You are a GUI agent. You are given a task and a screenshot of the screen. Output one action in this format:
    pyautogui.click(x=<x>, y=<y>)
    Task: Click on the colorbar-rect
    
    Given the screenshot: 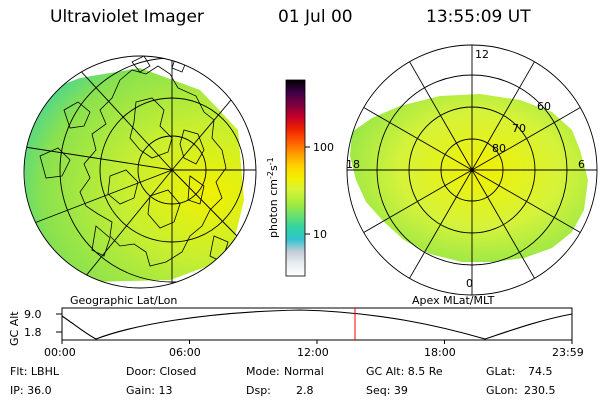 What is the action you would take?
    pyautogui.click(x=295, y=178)
    